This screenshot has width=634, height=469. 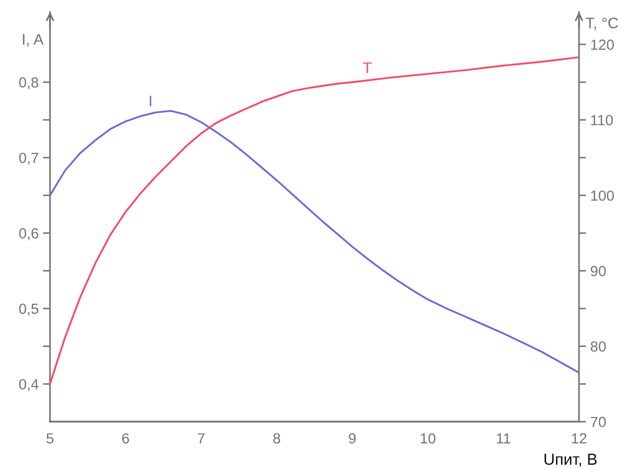 What do you see at coordinates (503, 438) in the screenshot?
I see `x-tick-label: 11` at bounding box center [503, 438].